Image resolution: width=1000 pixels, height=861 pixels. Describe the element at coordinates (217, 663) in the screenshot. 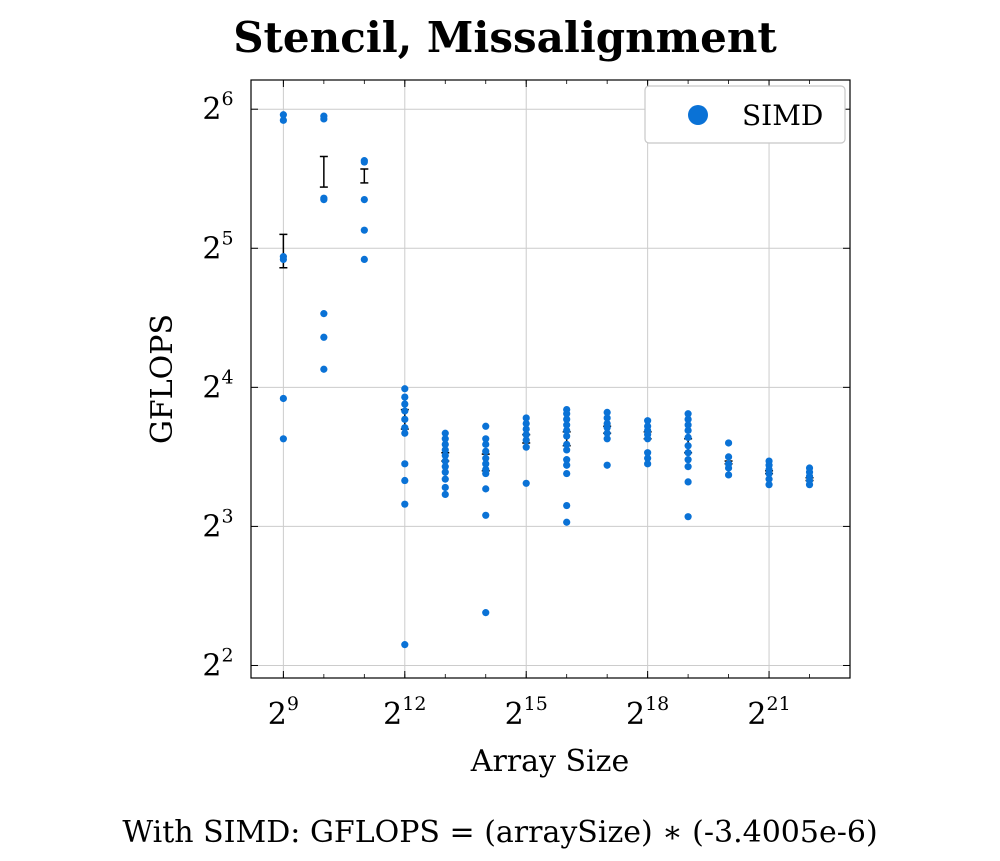

I see `y-tick-label: 22` at that location.